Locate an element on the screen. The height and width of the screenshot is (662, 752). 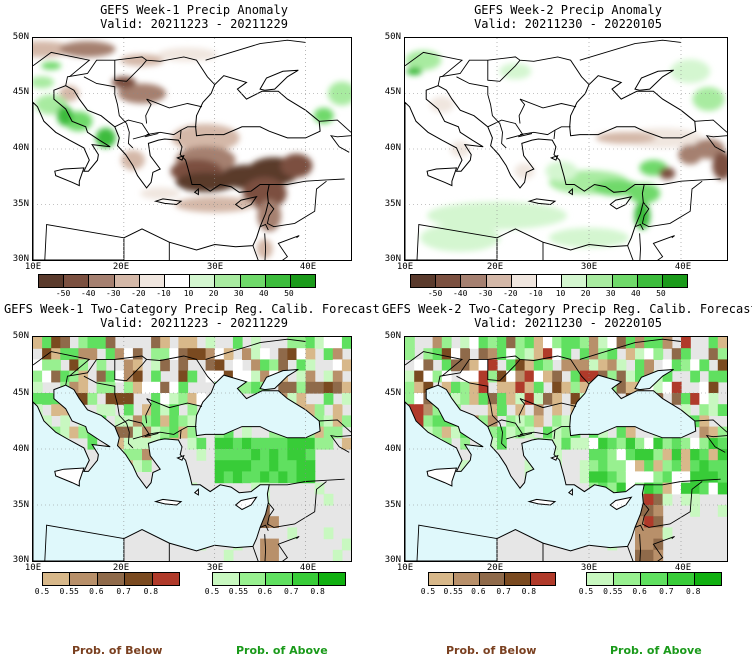
above-colorbar is located at coordinates (654, 579).